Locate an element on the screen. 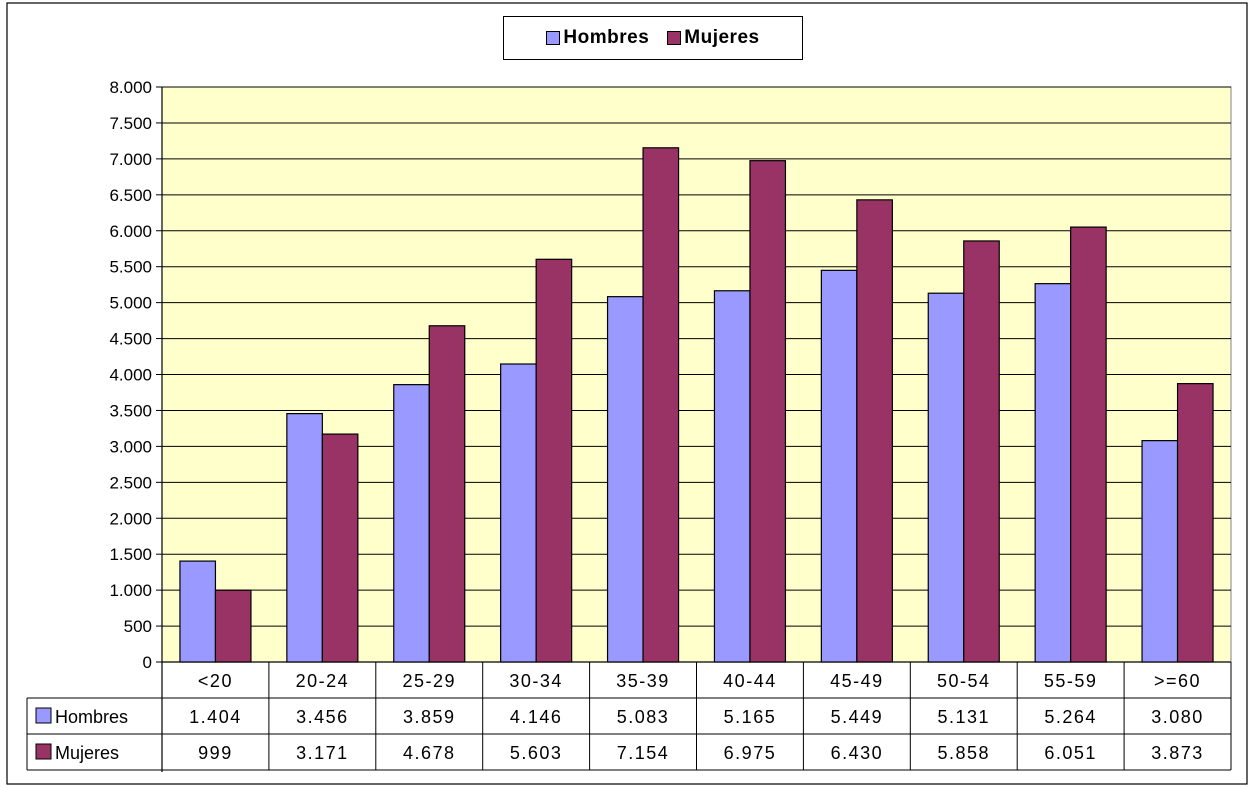 Image resolution: width=1255 pixels, height=787 pixels. data-label: 3.080 is located at coordinates (1177, 717).